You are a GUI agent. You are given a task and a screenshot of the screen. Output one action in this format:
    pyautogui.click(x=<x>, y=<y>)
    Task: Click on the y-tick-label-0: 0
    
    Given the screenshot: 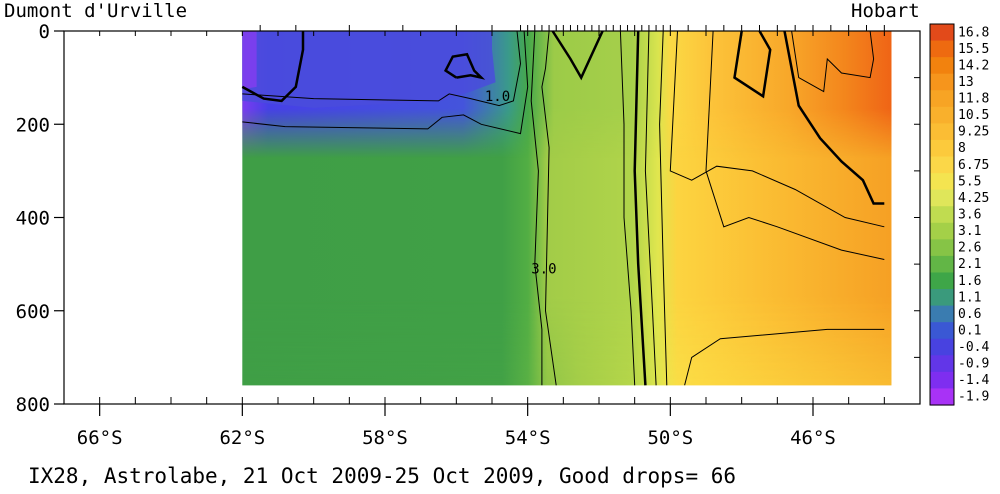 What is the action you would take?
    pyautogui.click(x=44, y=32)
    